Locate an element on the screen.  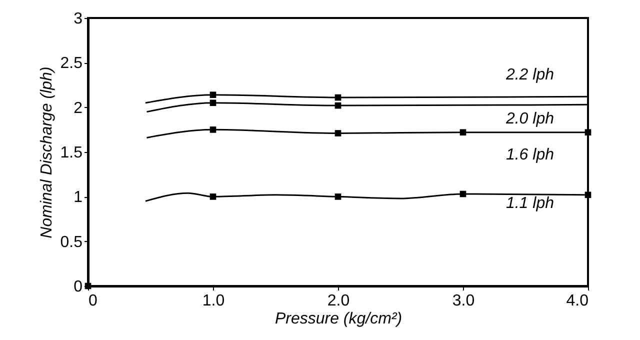
y-tick-label: 2 is located at coordinates (78, 108).